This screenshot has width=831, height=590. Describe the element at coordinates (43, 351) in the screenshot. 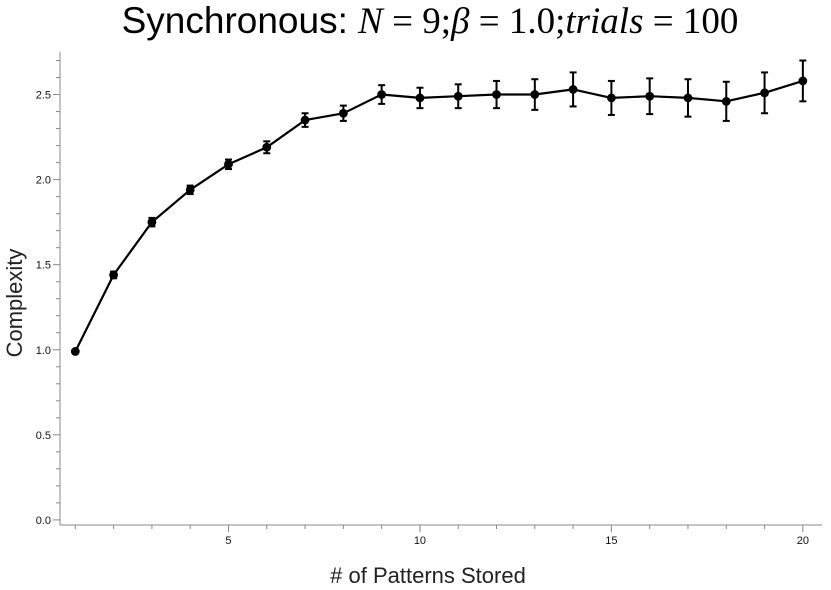

I see `y-tick-label: 1.0` at that location.